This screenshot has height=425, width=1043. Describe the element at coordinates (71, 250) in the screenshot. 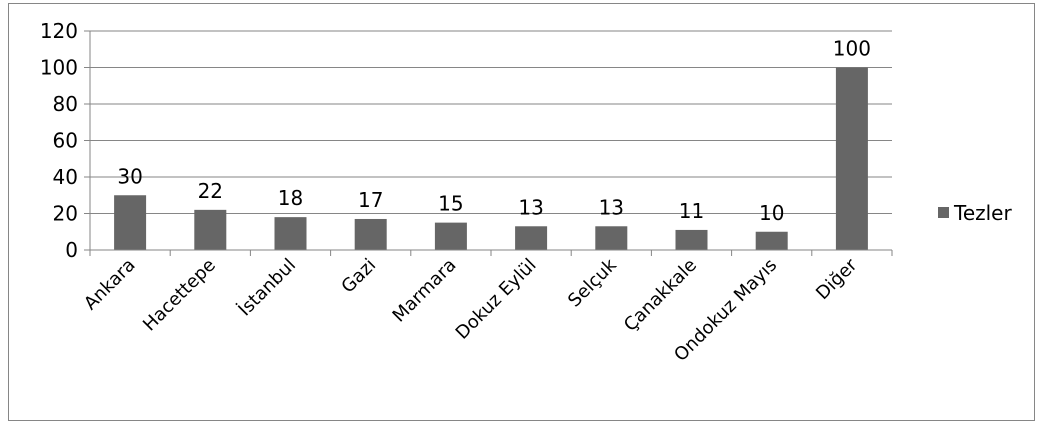

I see `y-tick-label: 0` at that location.